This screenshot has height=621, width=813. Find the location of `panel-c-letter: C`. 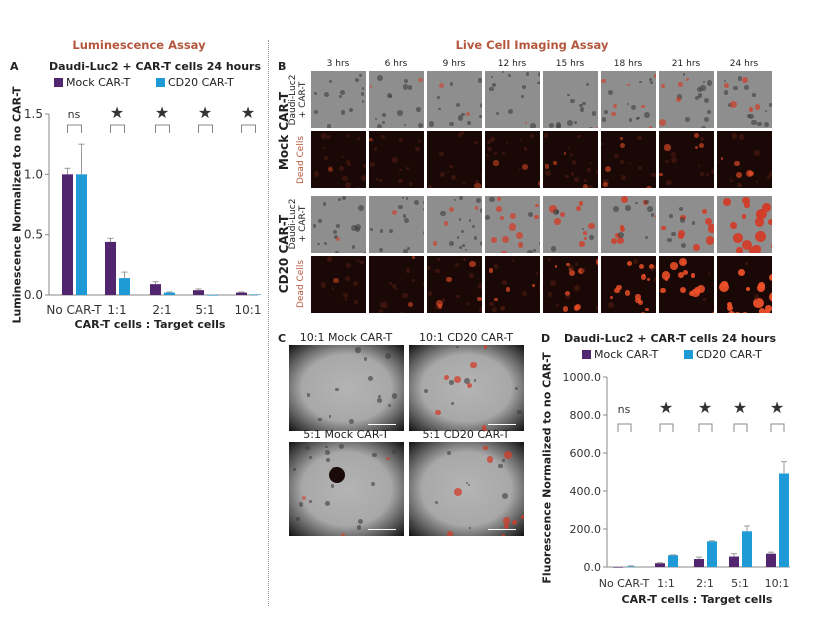

panel-c-letter: C is located at coordinates (282, 338).